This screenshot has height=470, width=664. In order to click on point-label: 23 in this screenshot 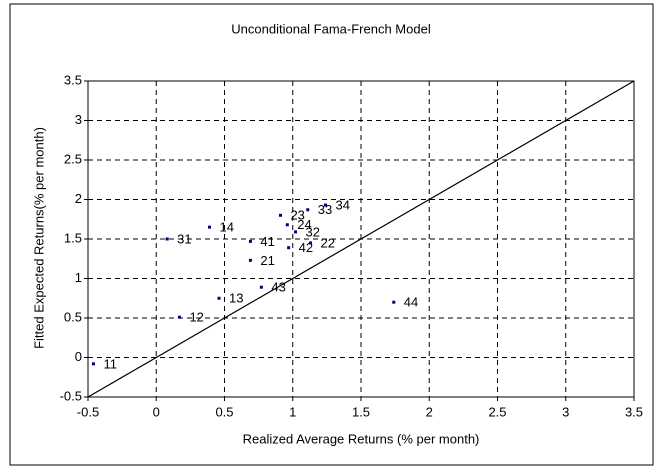, I will do `click(297, 215)`.